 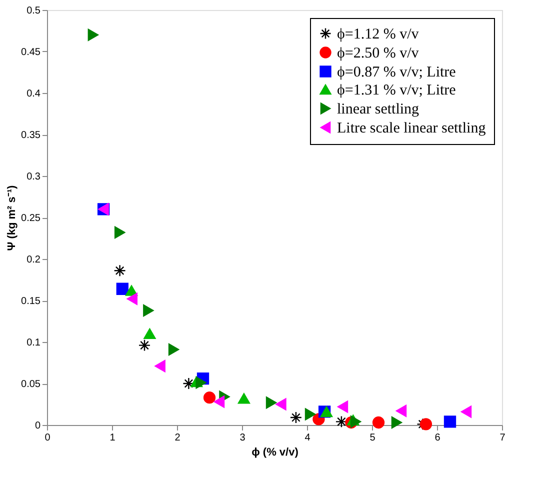 What do you see at coordinates (33, 343) in the screenshot?
I see `y-tick-label: 0.1` at bounding box center [33, 343].